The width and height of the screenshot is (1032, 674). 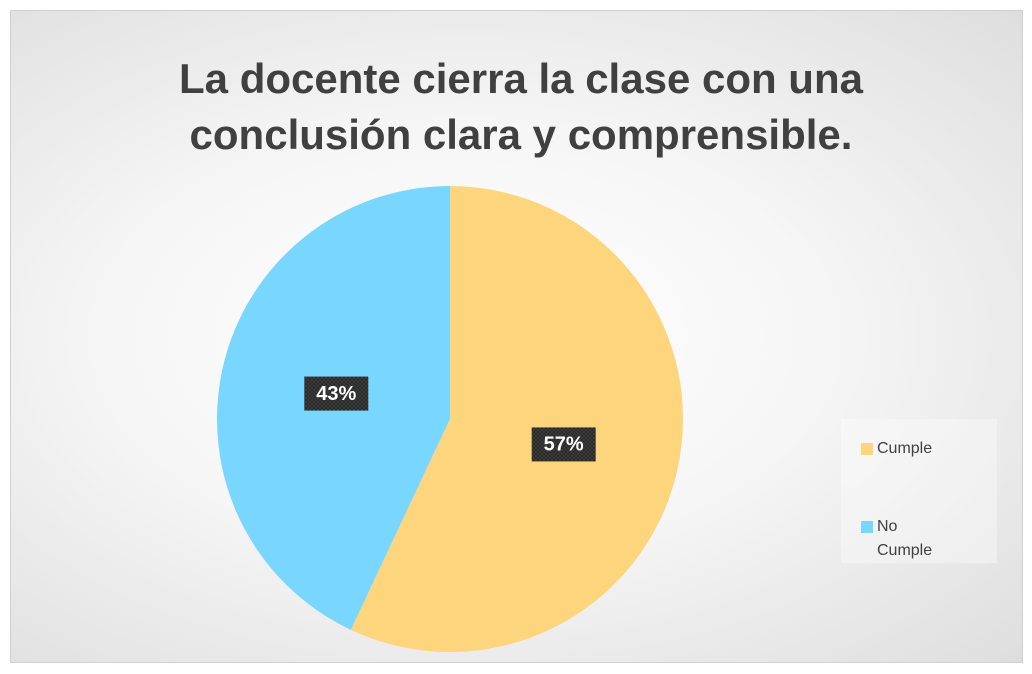 I want to click on legend-entry: No Cumple, so click(x=904, y=539).